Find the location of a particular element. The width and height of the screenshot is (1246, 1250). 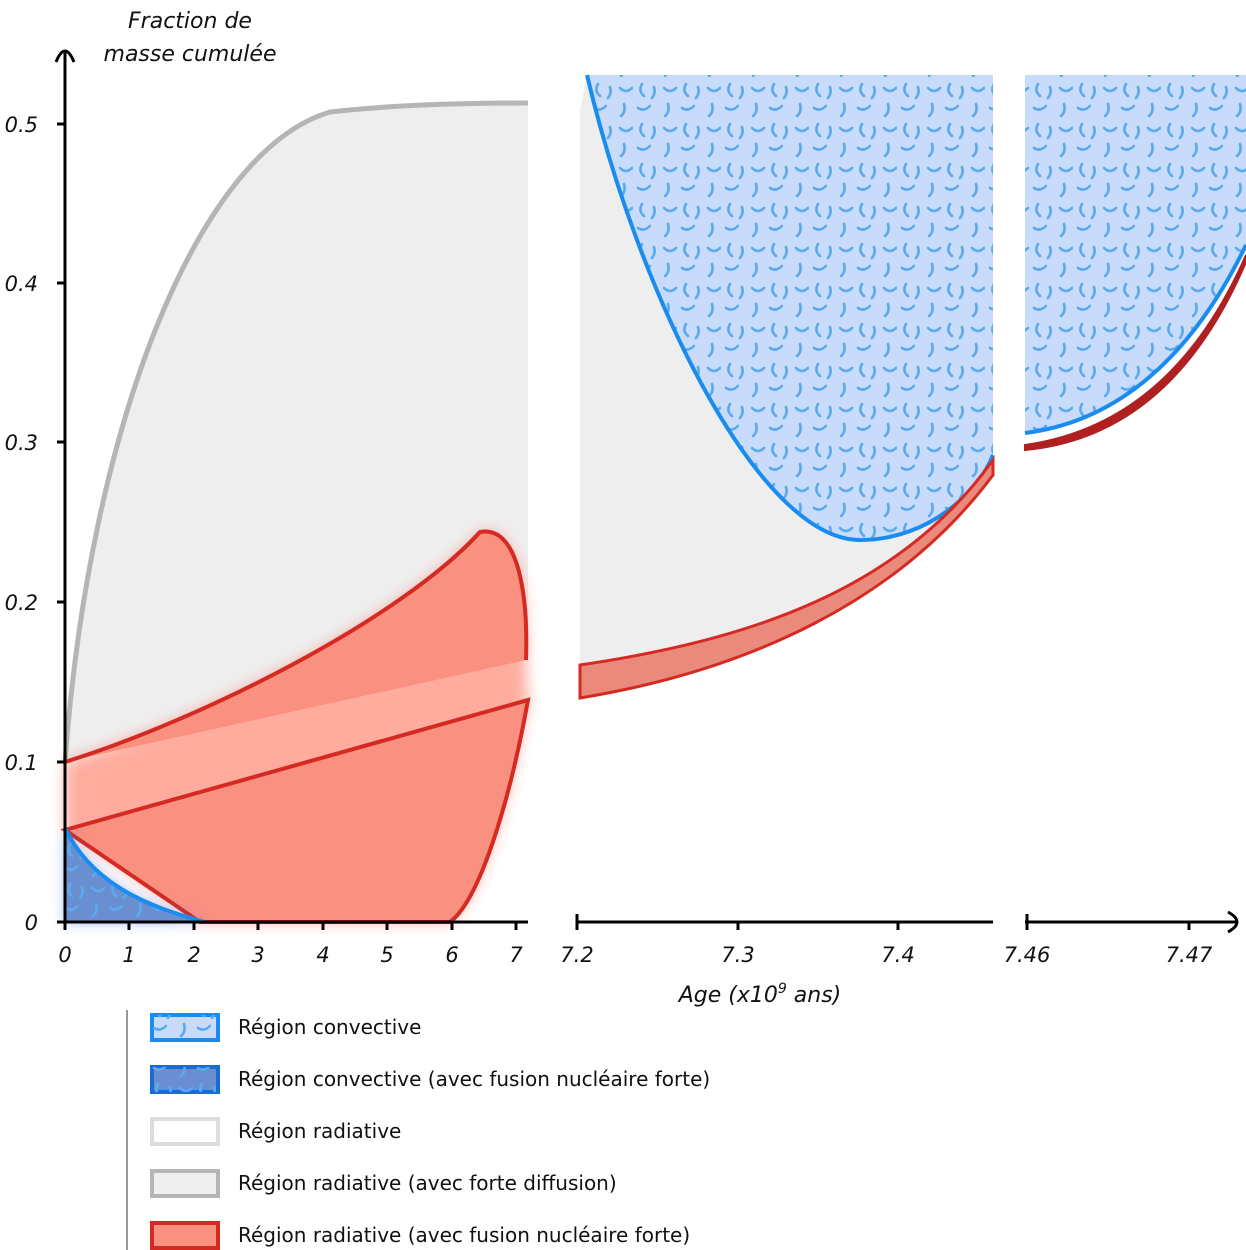

x-tick-label: 1 is located at coordinates (128, 955).